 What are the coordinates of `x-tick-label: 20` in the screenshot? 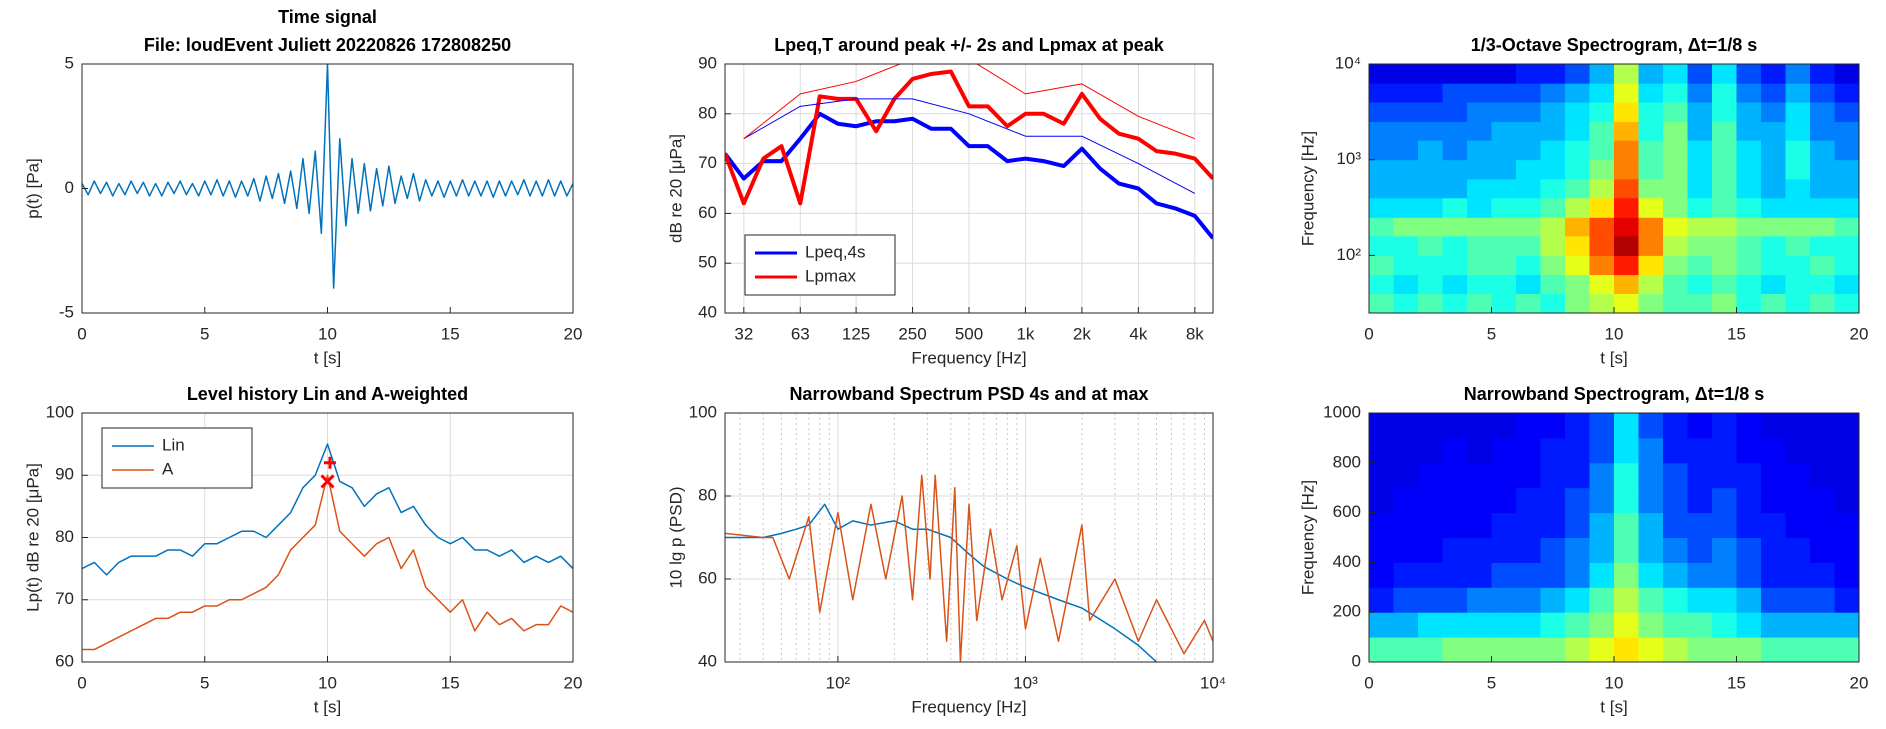 It's located at (1859, 333).